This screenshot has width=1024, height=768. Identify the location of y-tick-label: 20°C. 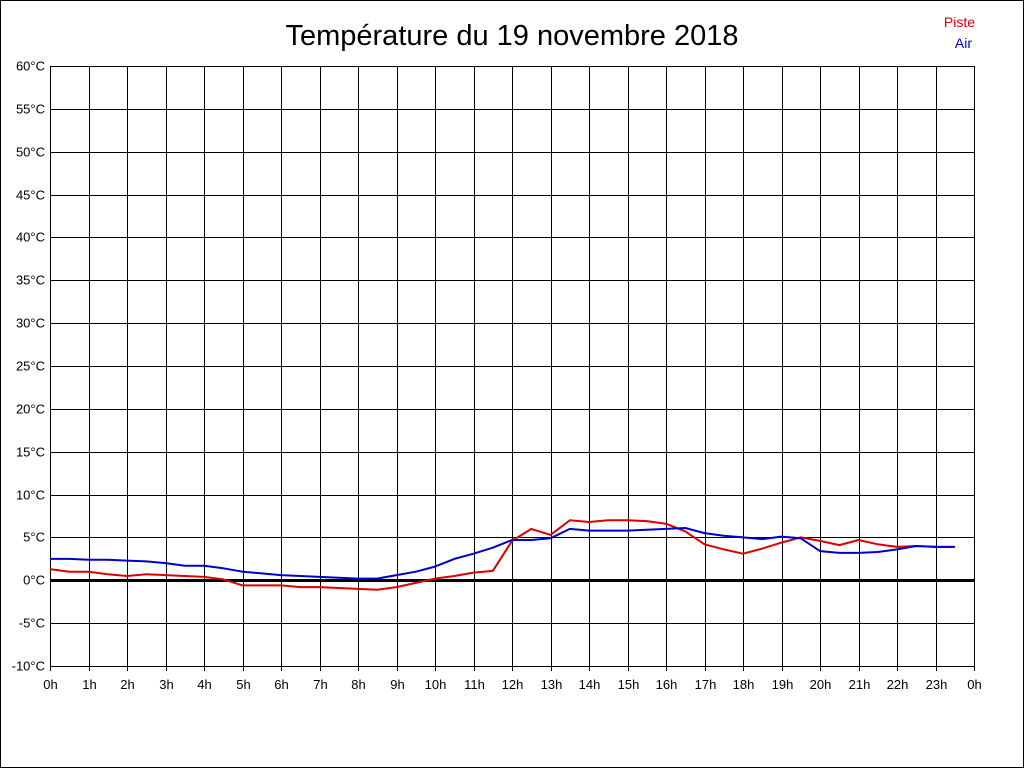
(30, 409).